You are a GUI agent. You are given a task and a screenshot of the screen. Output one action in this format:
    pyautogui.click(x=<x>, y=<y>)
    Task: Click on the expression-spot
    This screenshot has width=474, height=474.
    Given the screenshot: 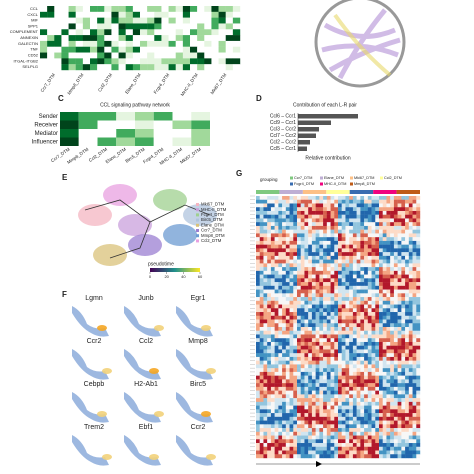 What is the action you would take?
    pyautogui.click(x=211, y=371)
    